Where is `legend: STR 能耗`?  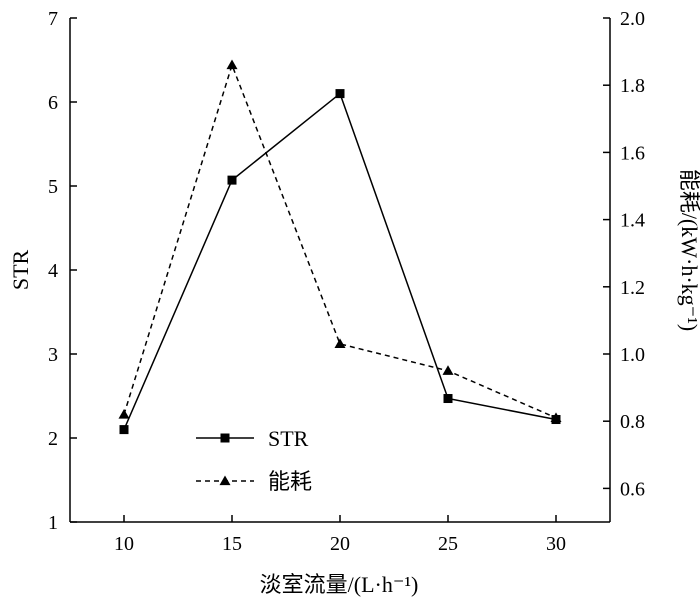 legend: STR 能耗 is located at coordinates (254, 460).